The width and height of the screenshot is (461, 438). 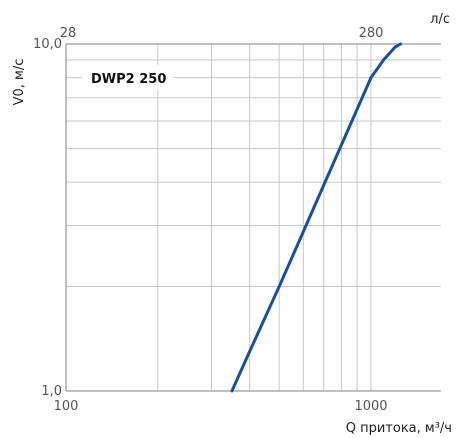 I want to click on y-axis-title: V0, м/с, so click(x=19, y=82).